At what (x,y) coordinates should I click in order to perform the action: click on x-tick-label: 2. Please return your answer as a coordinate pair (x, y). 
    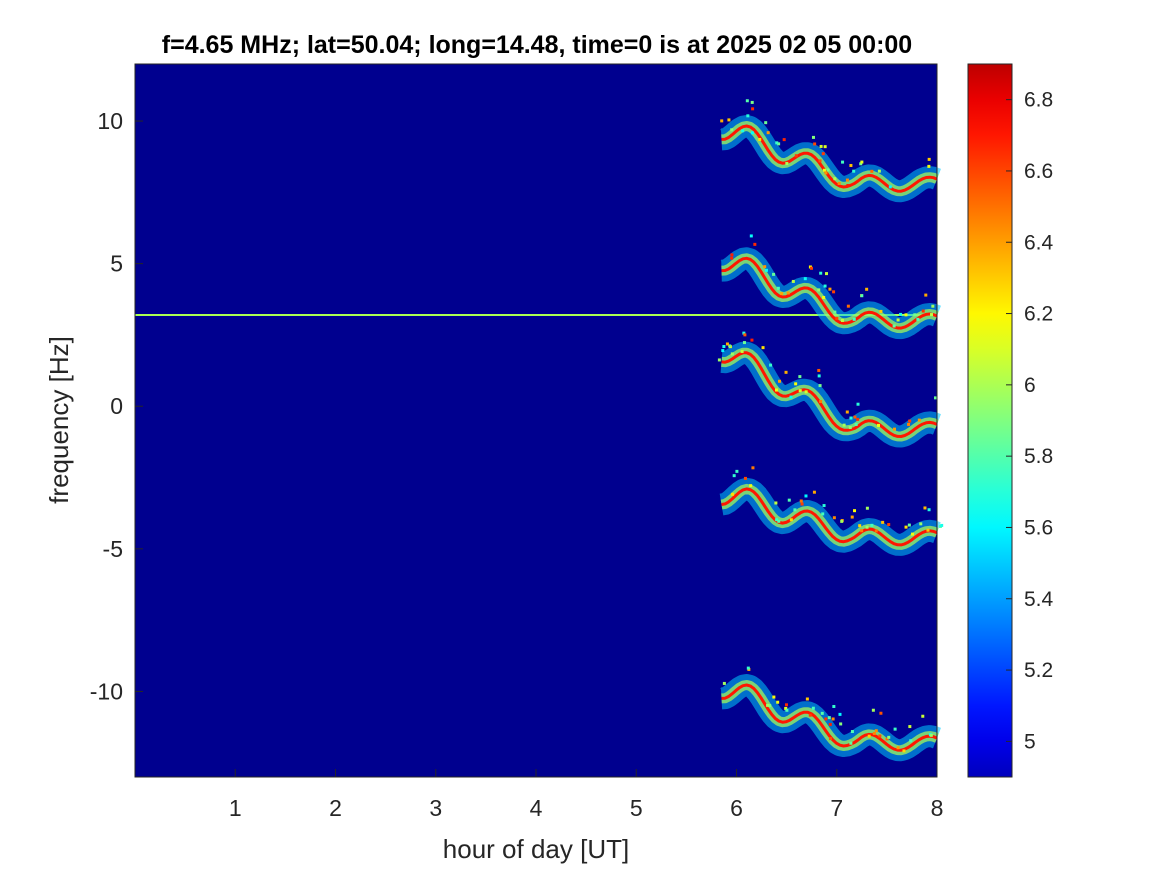
    Looking at the image, I should click on (335, 808).